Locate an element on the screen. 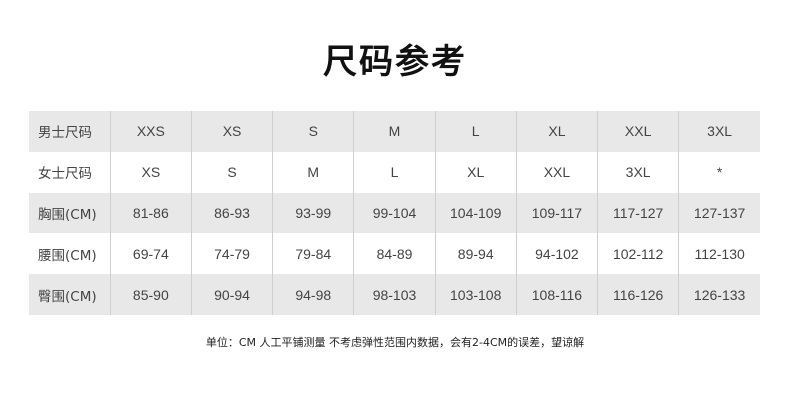  table-cell: 98-103 is located at coordinates (394, 294).